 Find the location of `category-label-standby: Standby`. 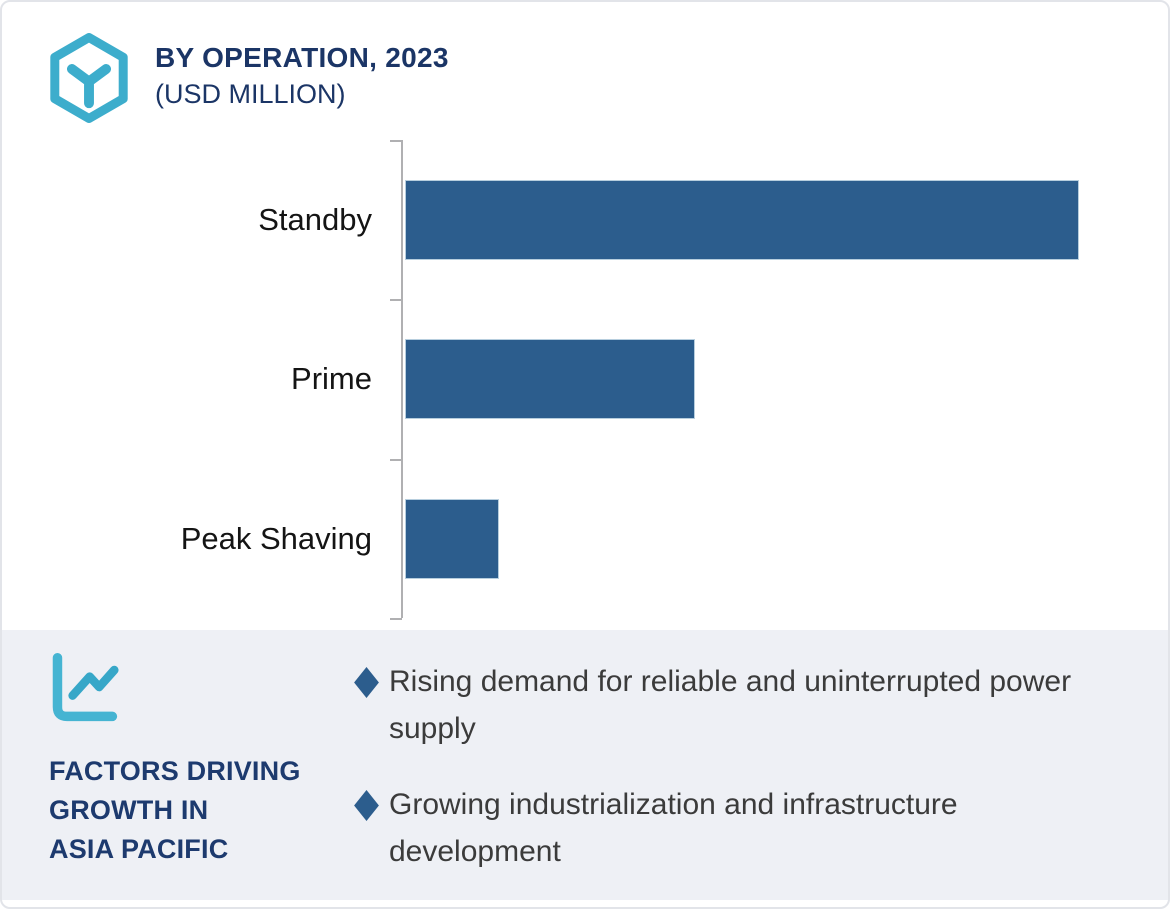

category-label-standby: Standby is located at coordinates (315, 219).